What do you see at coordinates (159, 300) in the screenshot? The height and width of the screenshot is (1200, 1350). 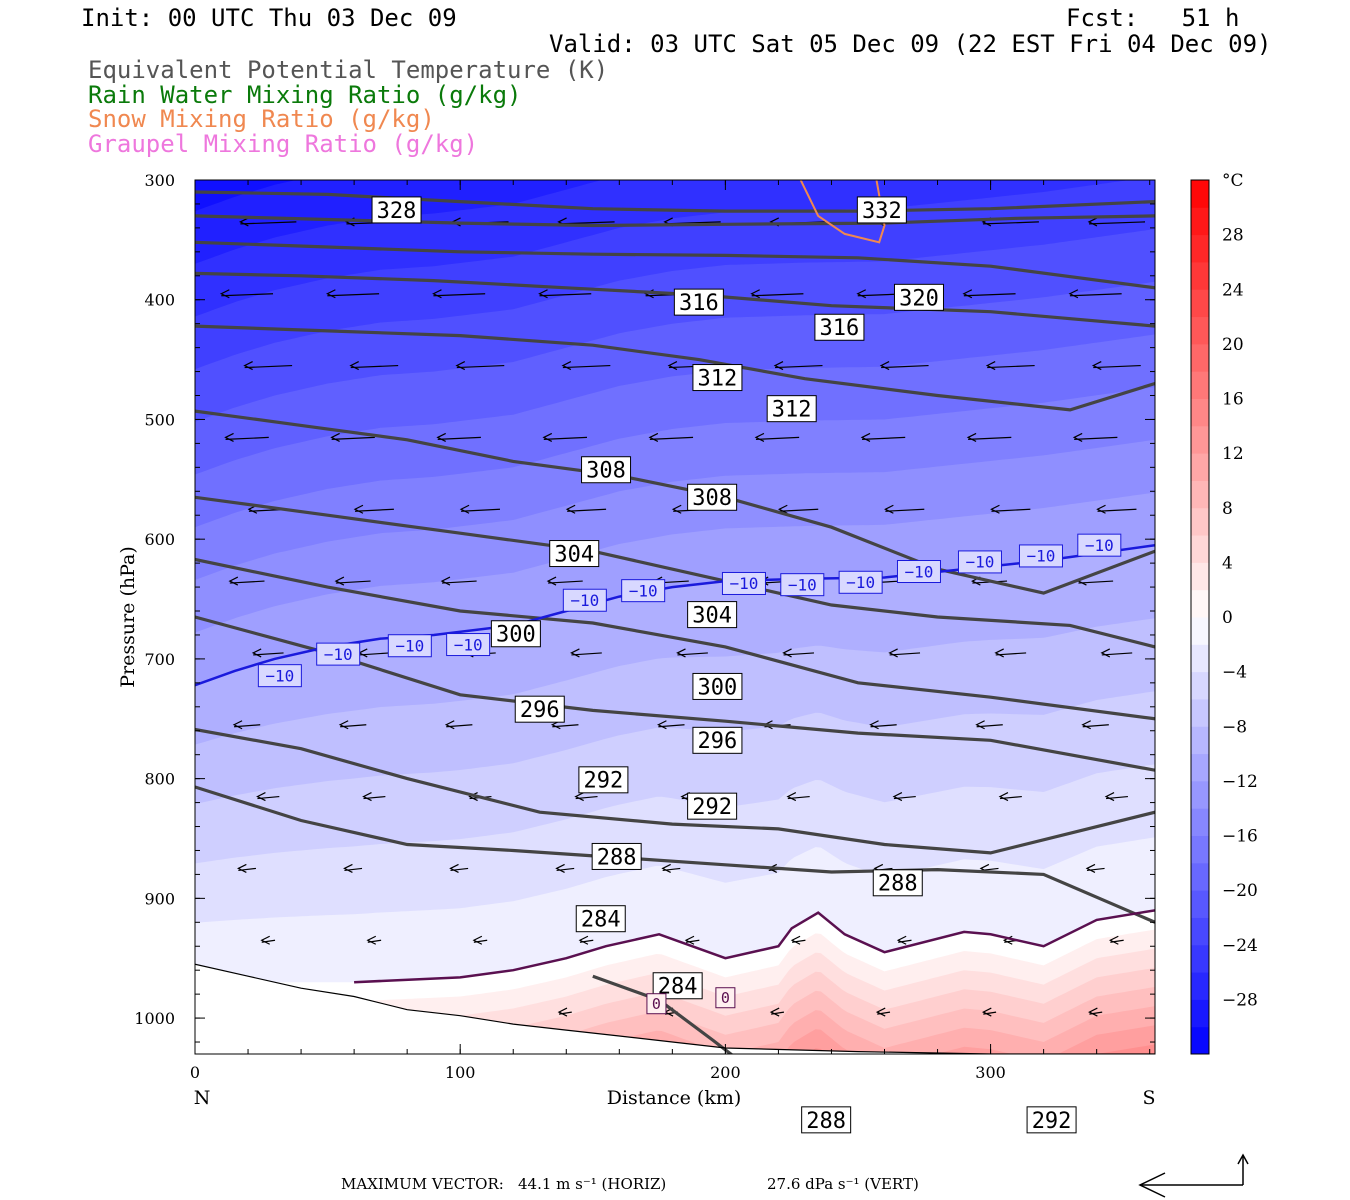 I see `y-tick-label: 400` at bounding box center [159, 300].